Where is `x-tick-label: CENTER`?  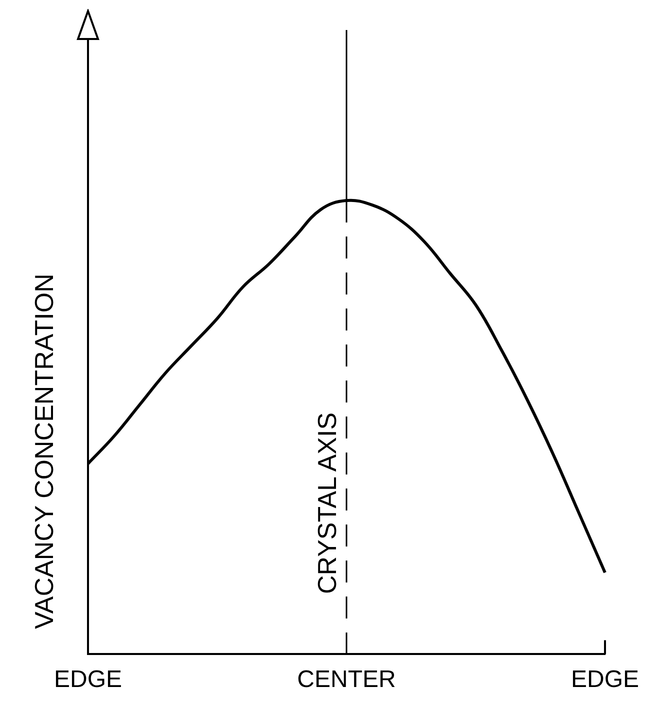 x-tick-label: CENTER is located at coordinates (346, 680).